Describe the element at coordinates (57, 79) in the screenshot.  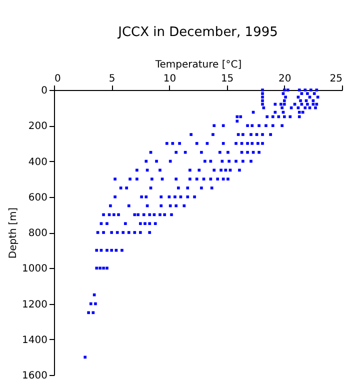
I see `x-tick-label: 0` at that location.